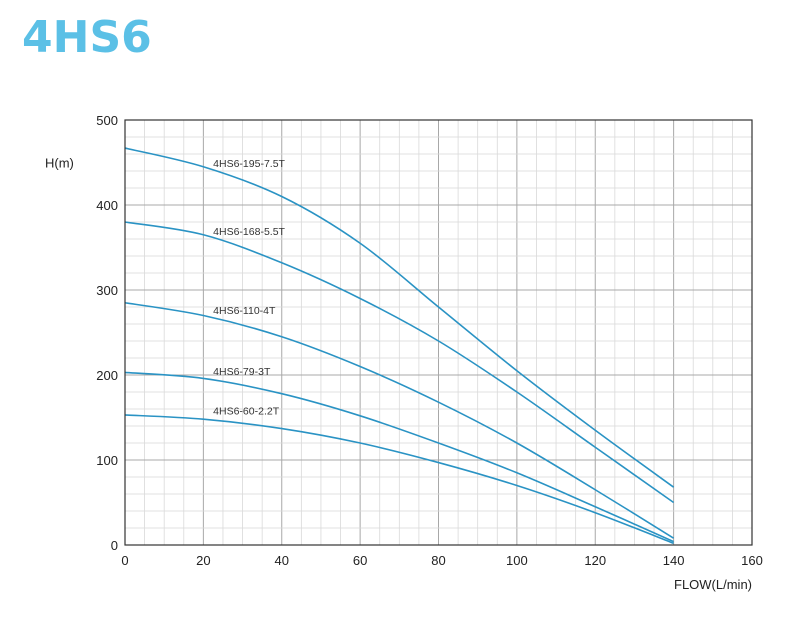  Describe the element at coordinates (87, 37) in the screenshot. I see `page-title: 4HS6` at that location.